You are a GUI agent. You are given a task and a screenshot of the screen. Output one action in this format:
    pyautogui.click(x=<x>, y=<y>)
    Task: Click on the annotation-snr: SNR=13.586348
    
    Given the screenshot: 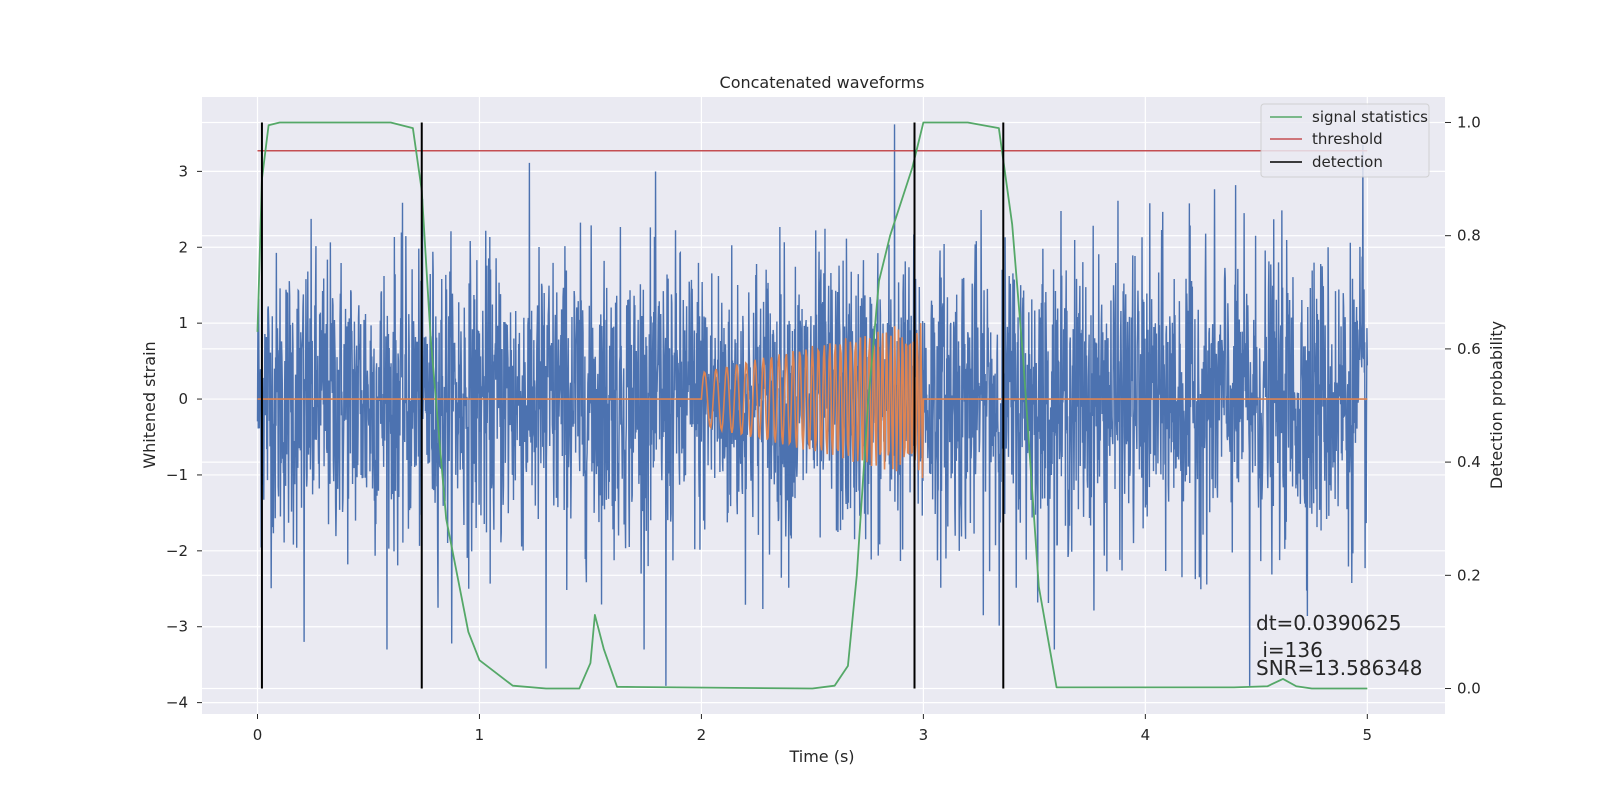 What is the action you would take?
    pyautogui.click(x=1339, y=668)
    